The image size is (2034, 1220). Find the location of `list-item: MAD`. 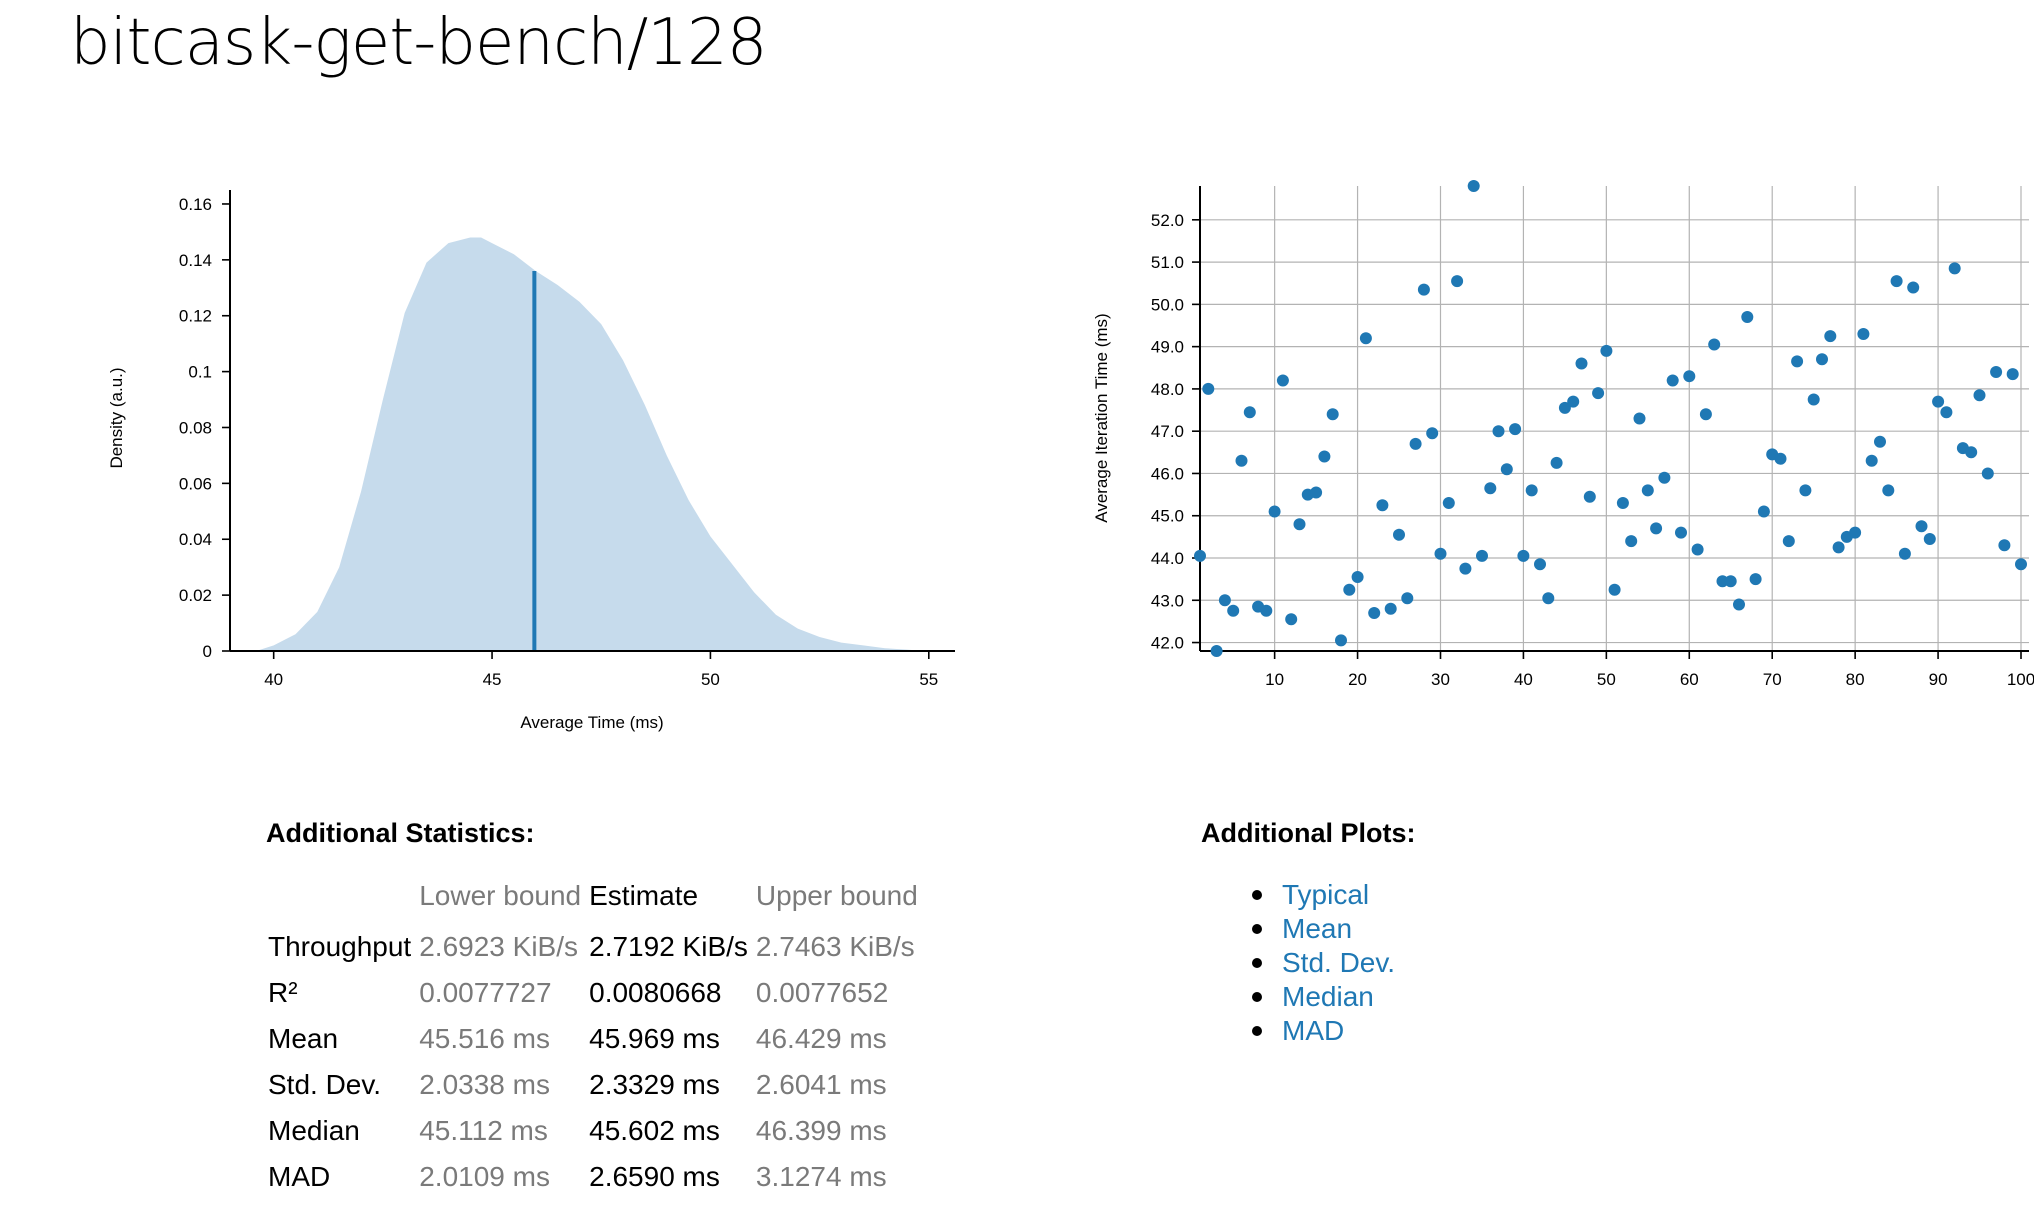

list-item: MAD is located at coordinates (1322, 1031).